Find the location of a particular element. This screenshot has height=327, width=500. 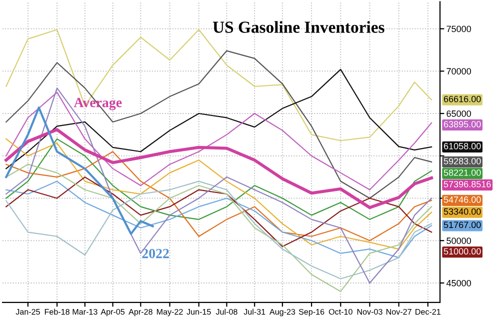

data-label: 57396.8516 is located at coordinates (467, 184).